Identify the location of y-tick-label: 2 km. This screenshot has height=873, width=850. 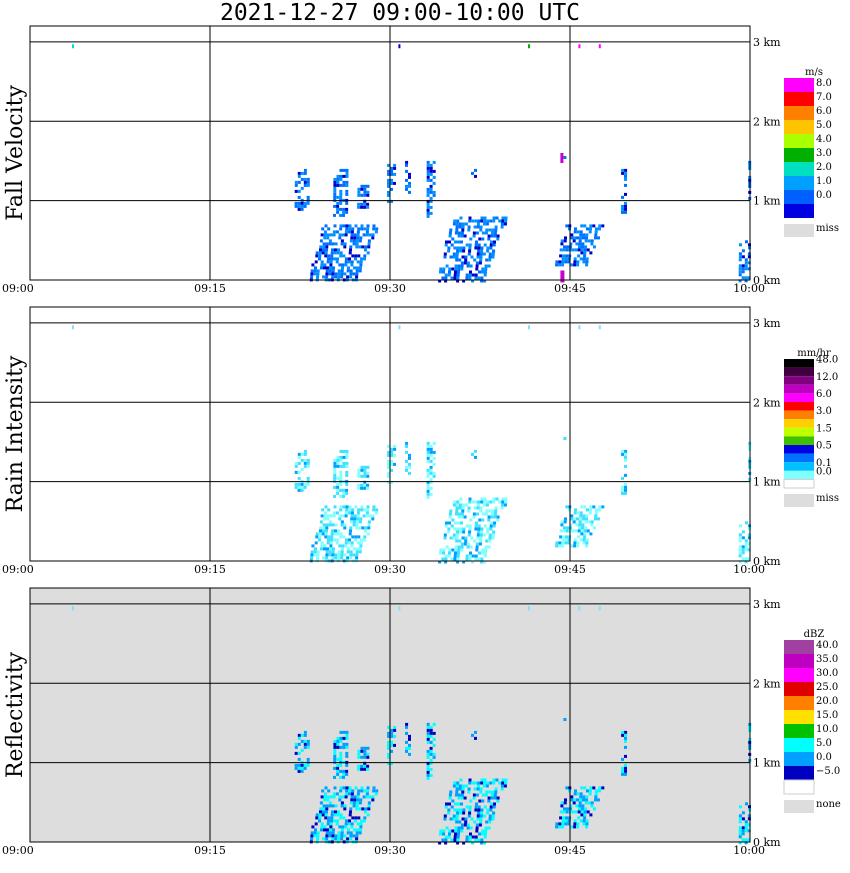
(767, 402).